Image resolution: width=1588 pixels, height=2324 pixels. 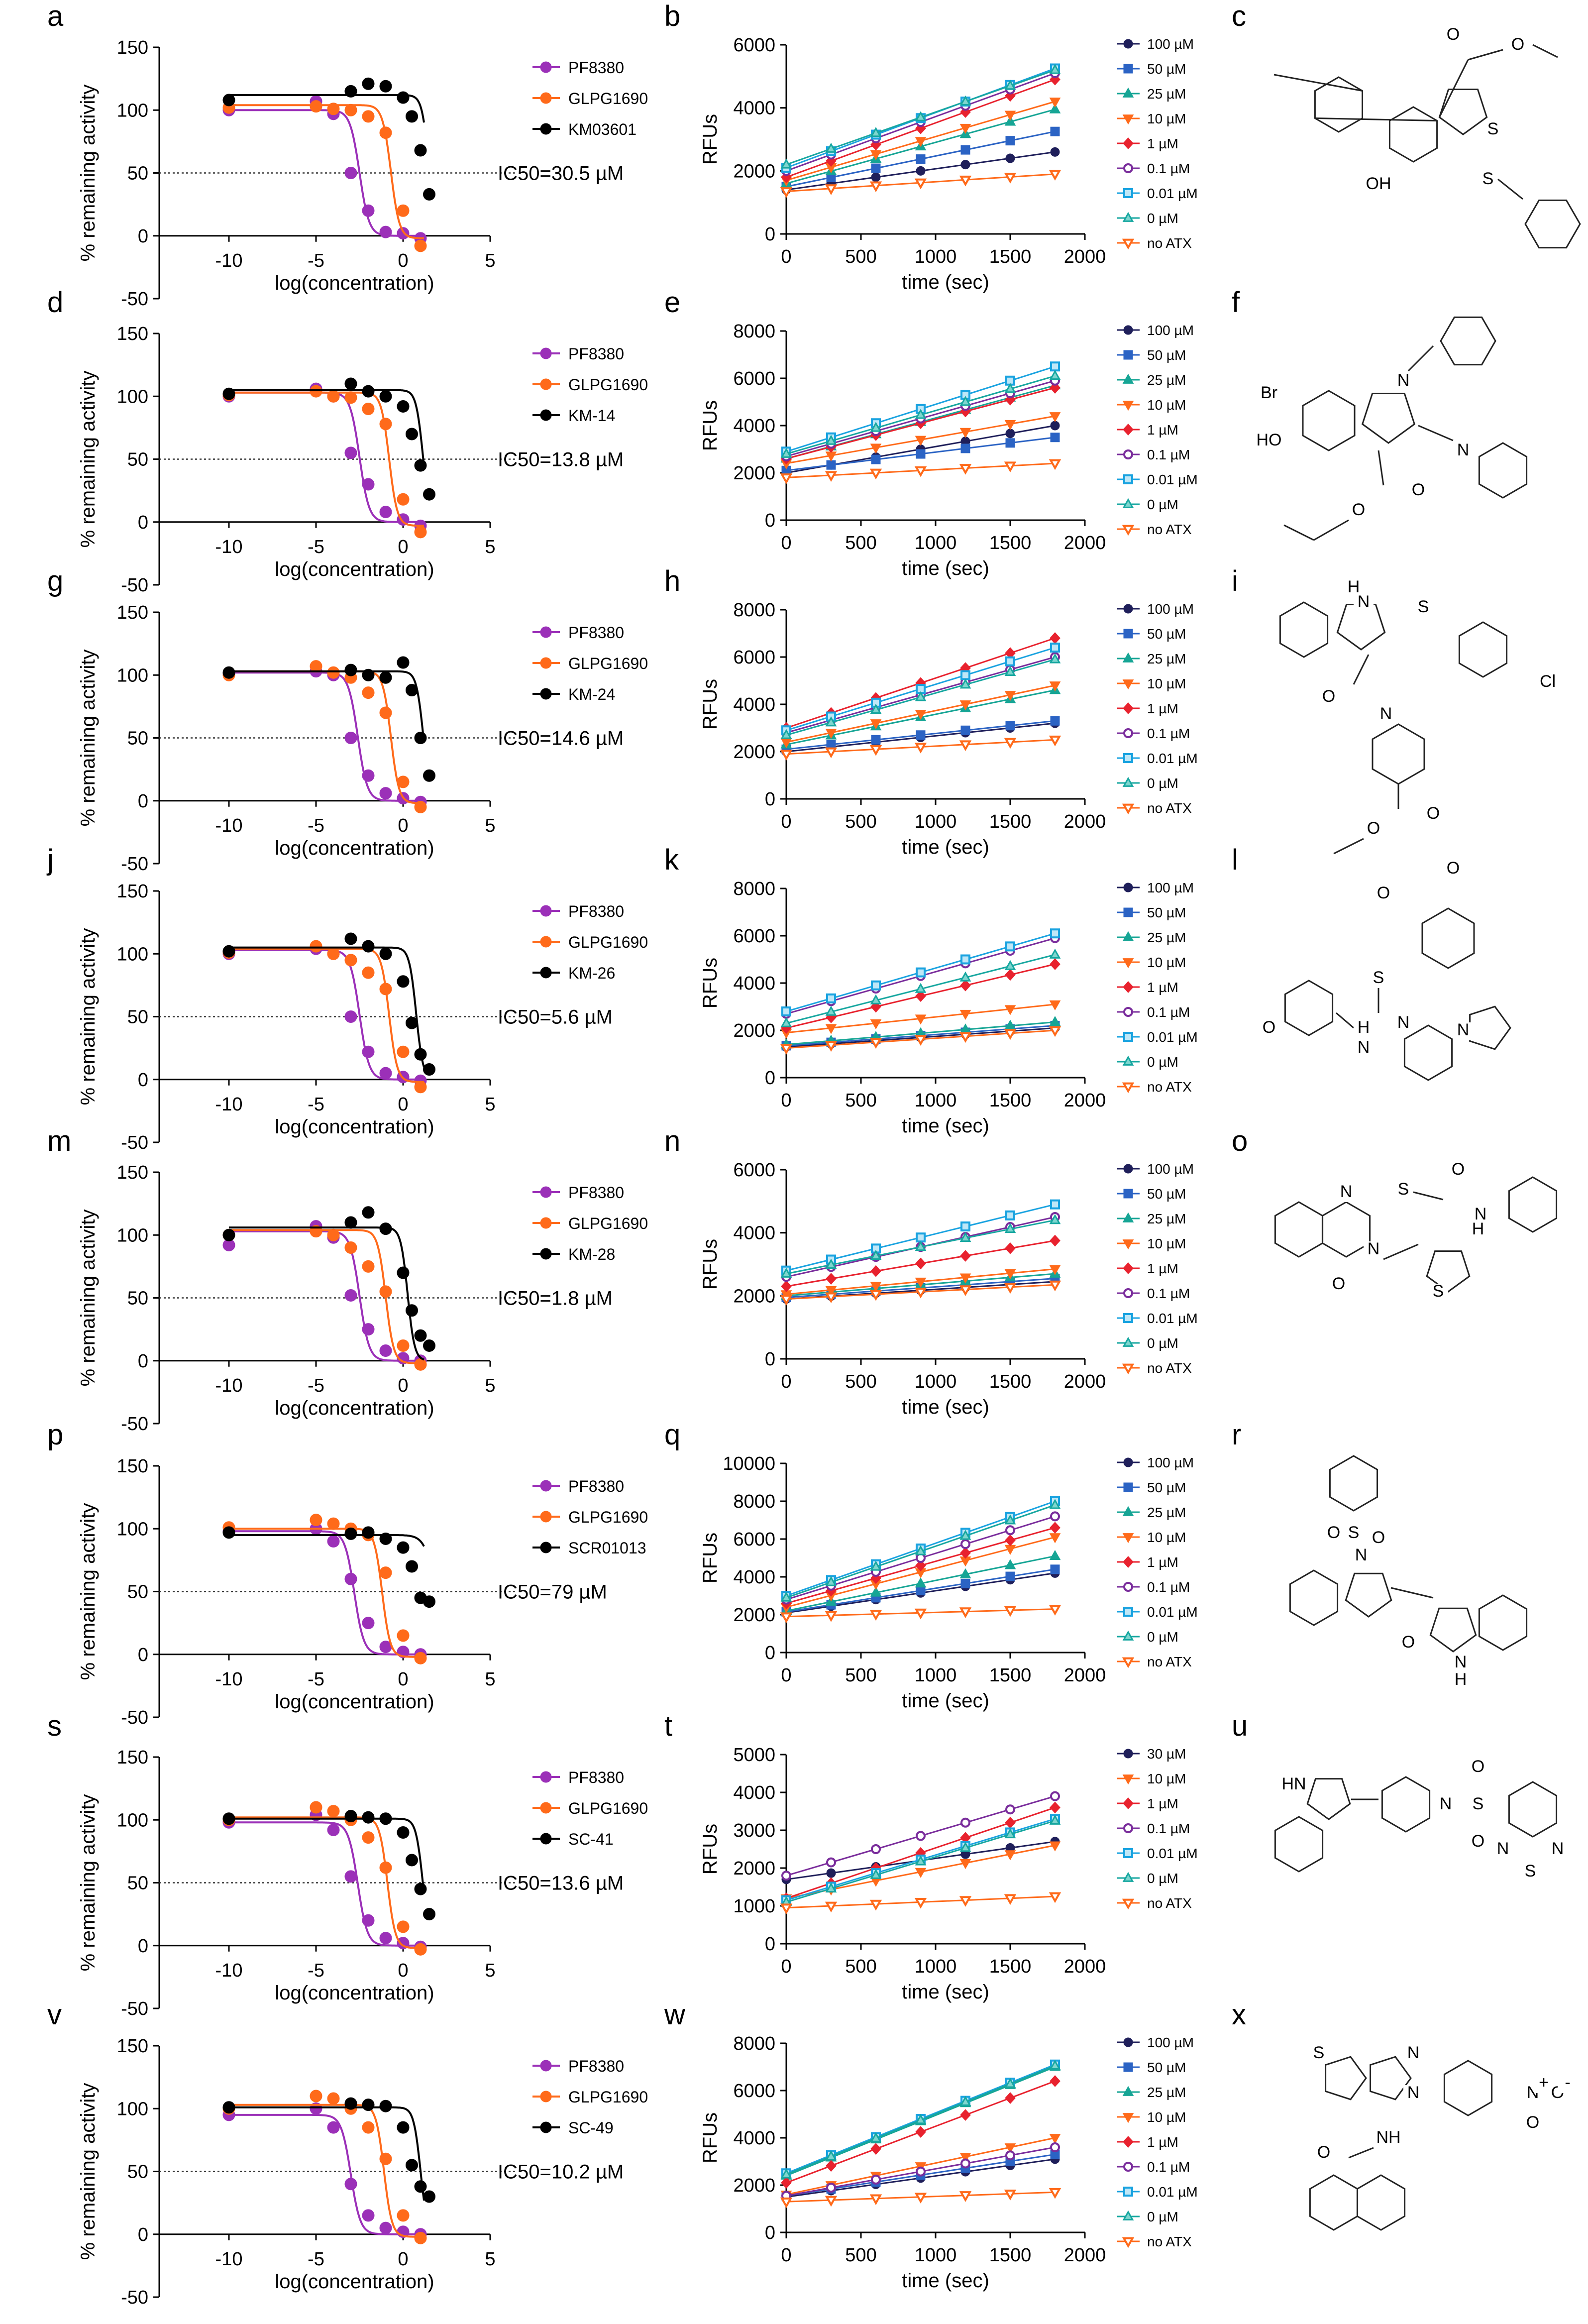 I want to click on legend-marker-no-atx, so click(x=1128, y=531).